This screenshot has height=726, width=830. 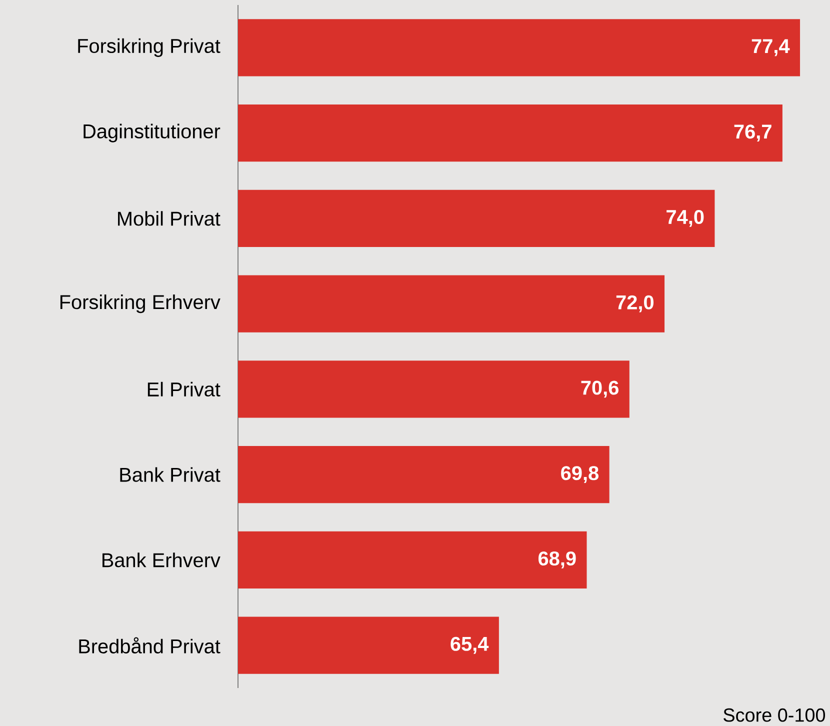 What do you see at coordinates (152, 133) in the screenshot?
I see `y-tick-label: Daginstitutioner` at bounding box center [152, 133].